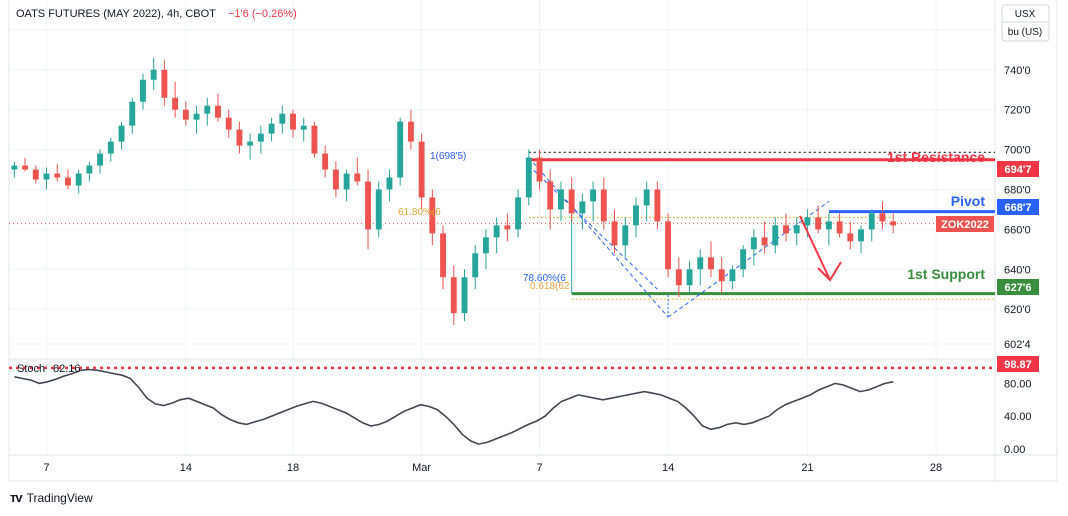 Image resolution: width=1068 pixels, height=516 pixels. I want to click on tradingview-logo: ᴛᴠ TradingView, so click(51, 497).